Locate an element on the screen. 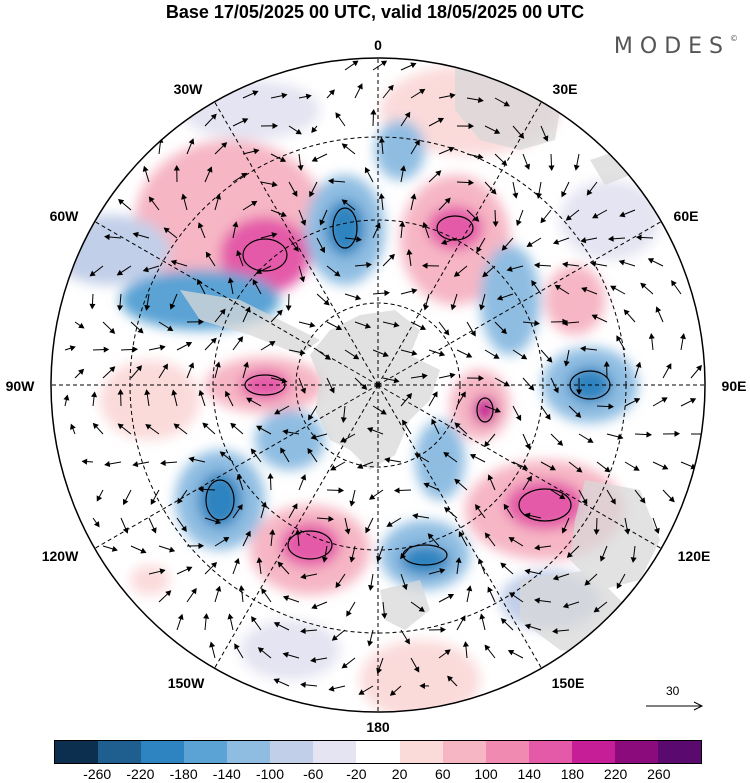  reference-vector: 30 is located at coordinates (676, 699).